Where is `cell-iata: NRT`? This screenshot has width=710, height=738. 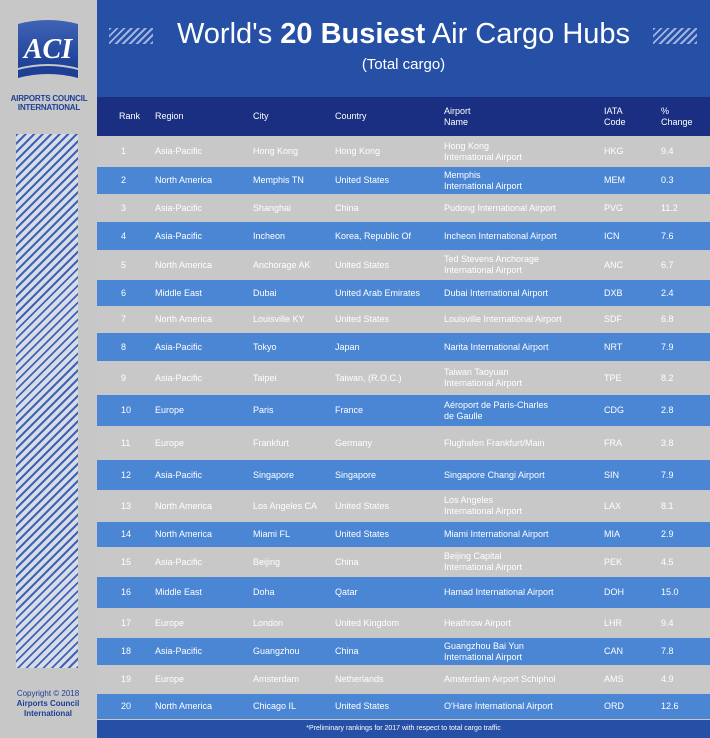
cell-iata: NRT is located at coordinates (613, 346).